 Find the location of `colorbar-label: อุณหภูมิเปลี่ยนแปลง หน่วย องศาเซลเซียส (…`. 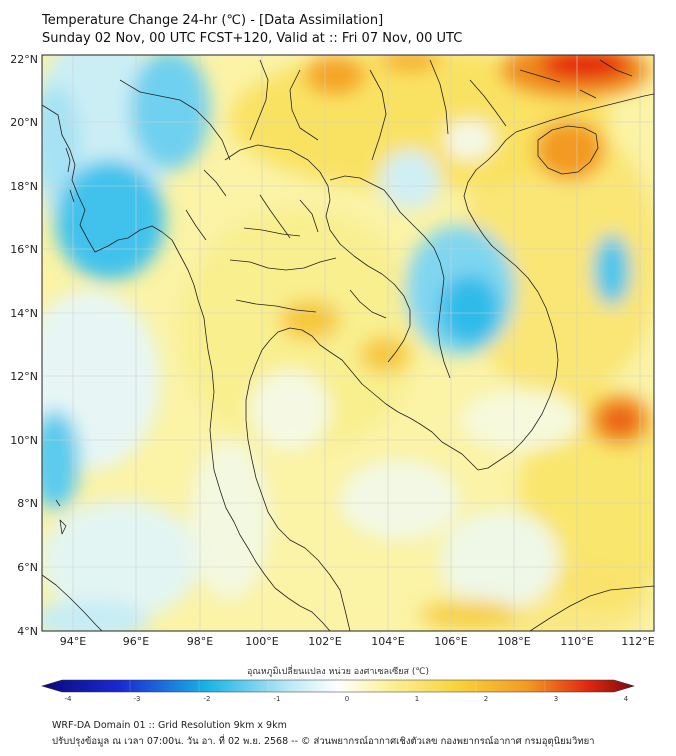

colorbar-label: อุณหภูมิเปลี่ยนแปลง หน่วย องศาเซลเซียส (… is located at coordinates (338, 672).